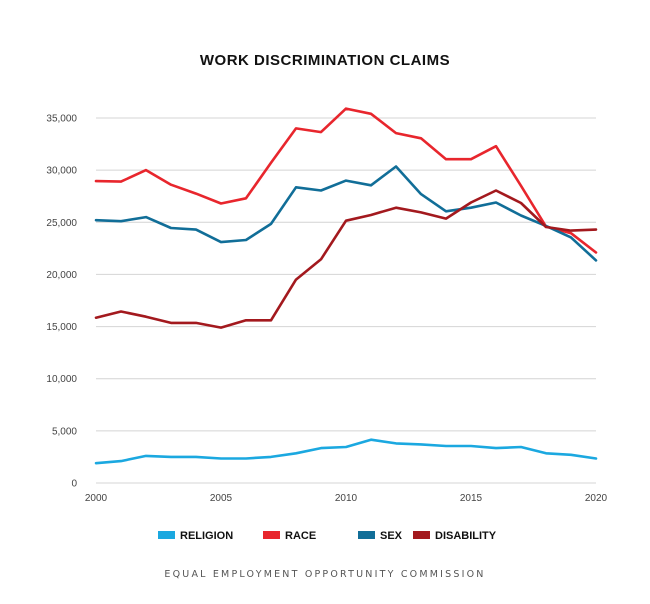  I want to click on series-line-sex, so click(346, 213).